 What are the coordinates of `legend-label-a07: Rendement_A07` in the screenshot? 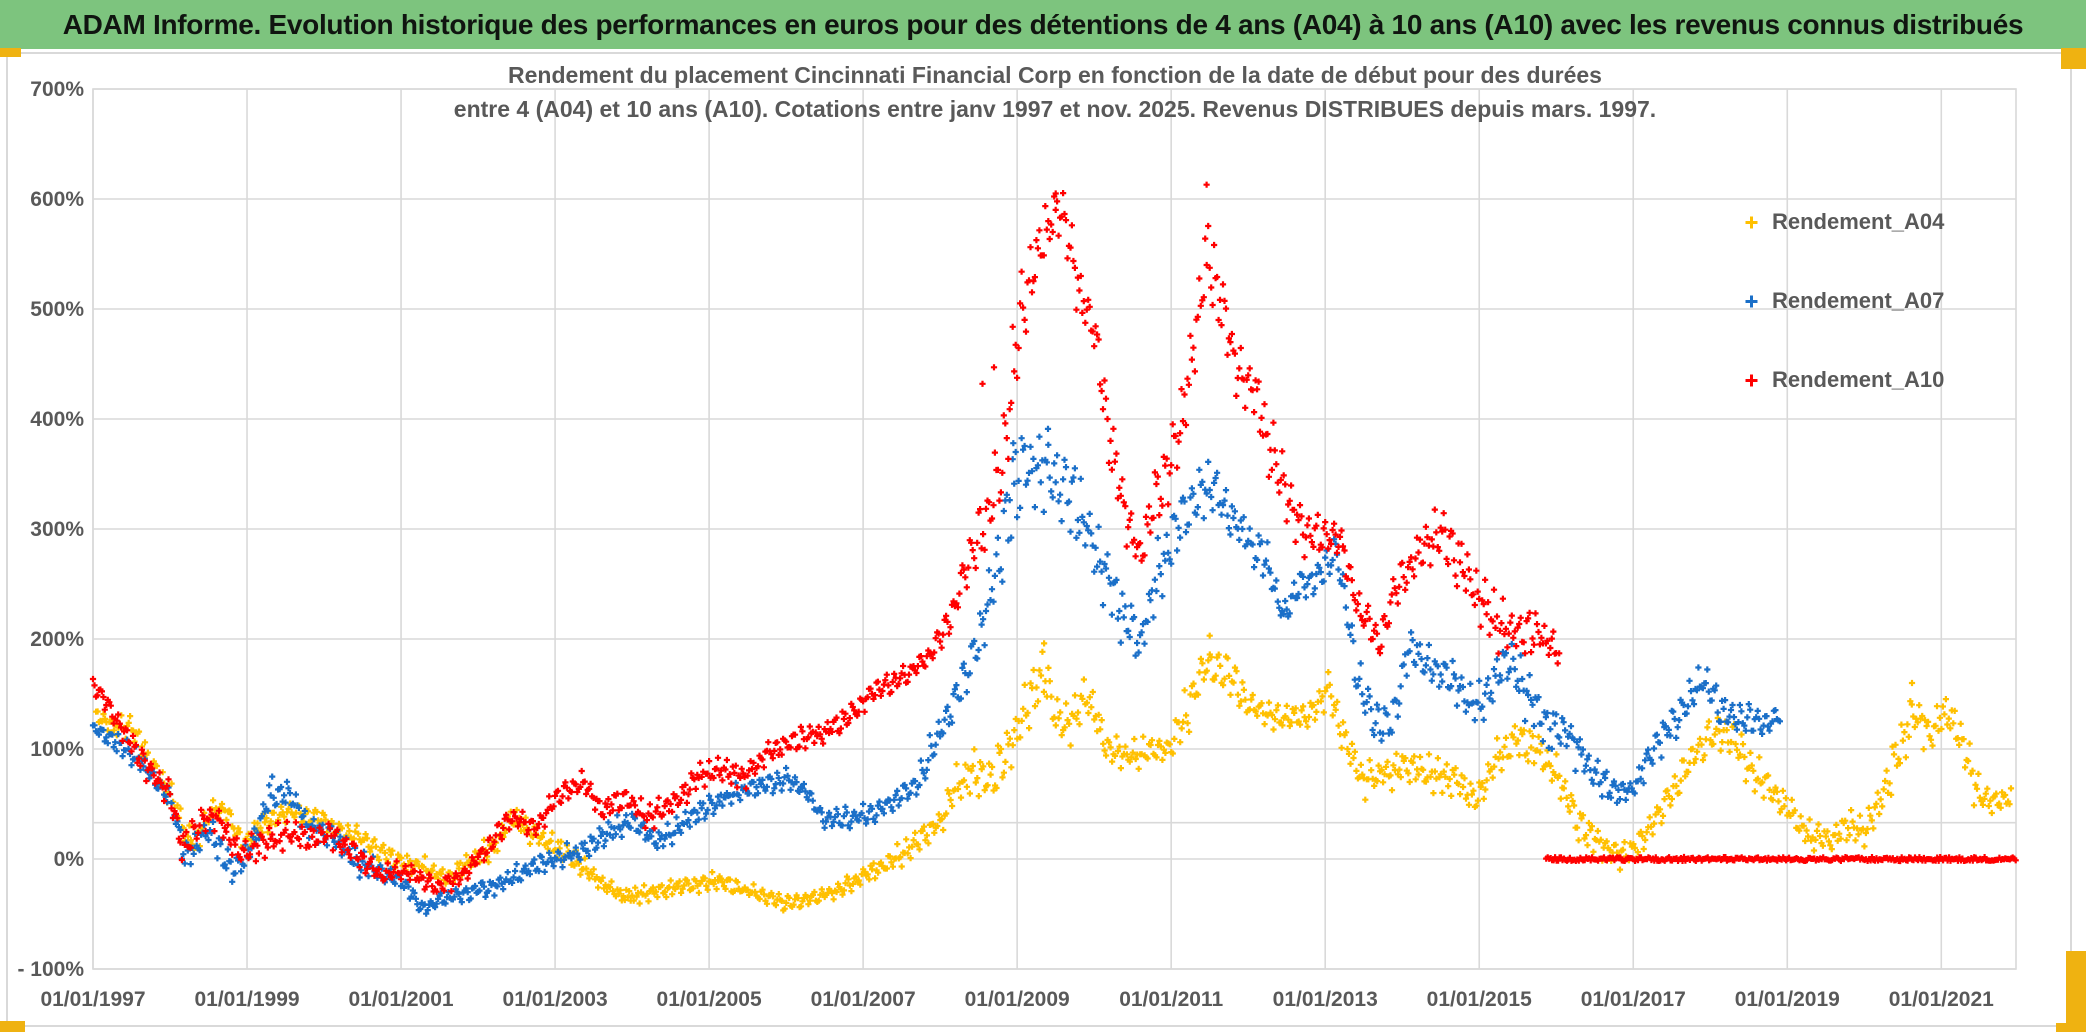 It's located at (1858, 300).